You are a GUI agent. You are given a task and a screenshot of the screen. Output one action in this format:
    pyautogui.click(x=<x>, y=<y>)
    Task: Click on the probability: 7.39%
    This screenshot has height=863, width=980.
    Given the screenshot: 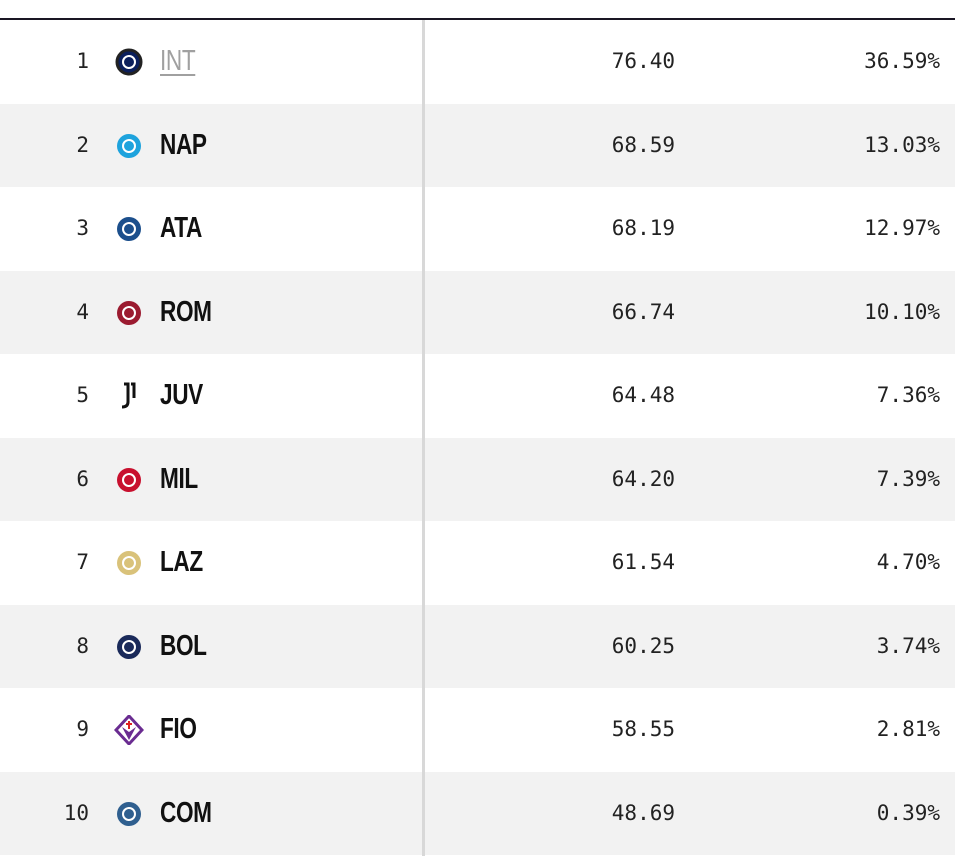 What is the action you would take?
    pyautogui.click(x=908, y=478)
    